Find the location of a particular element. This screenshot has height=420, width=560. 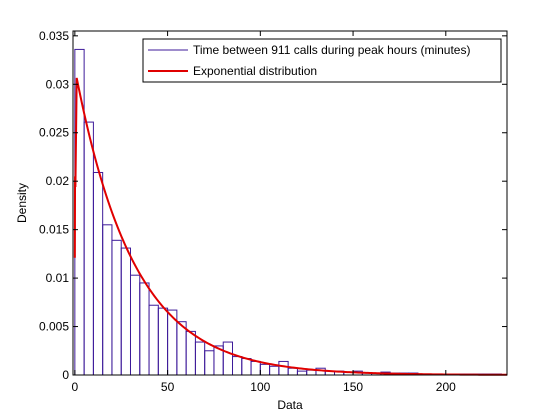

x-tick-label: 0 is located at coordinates (75, 387).